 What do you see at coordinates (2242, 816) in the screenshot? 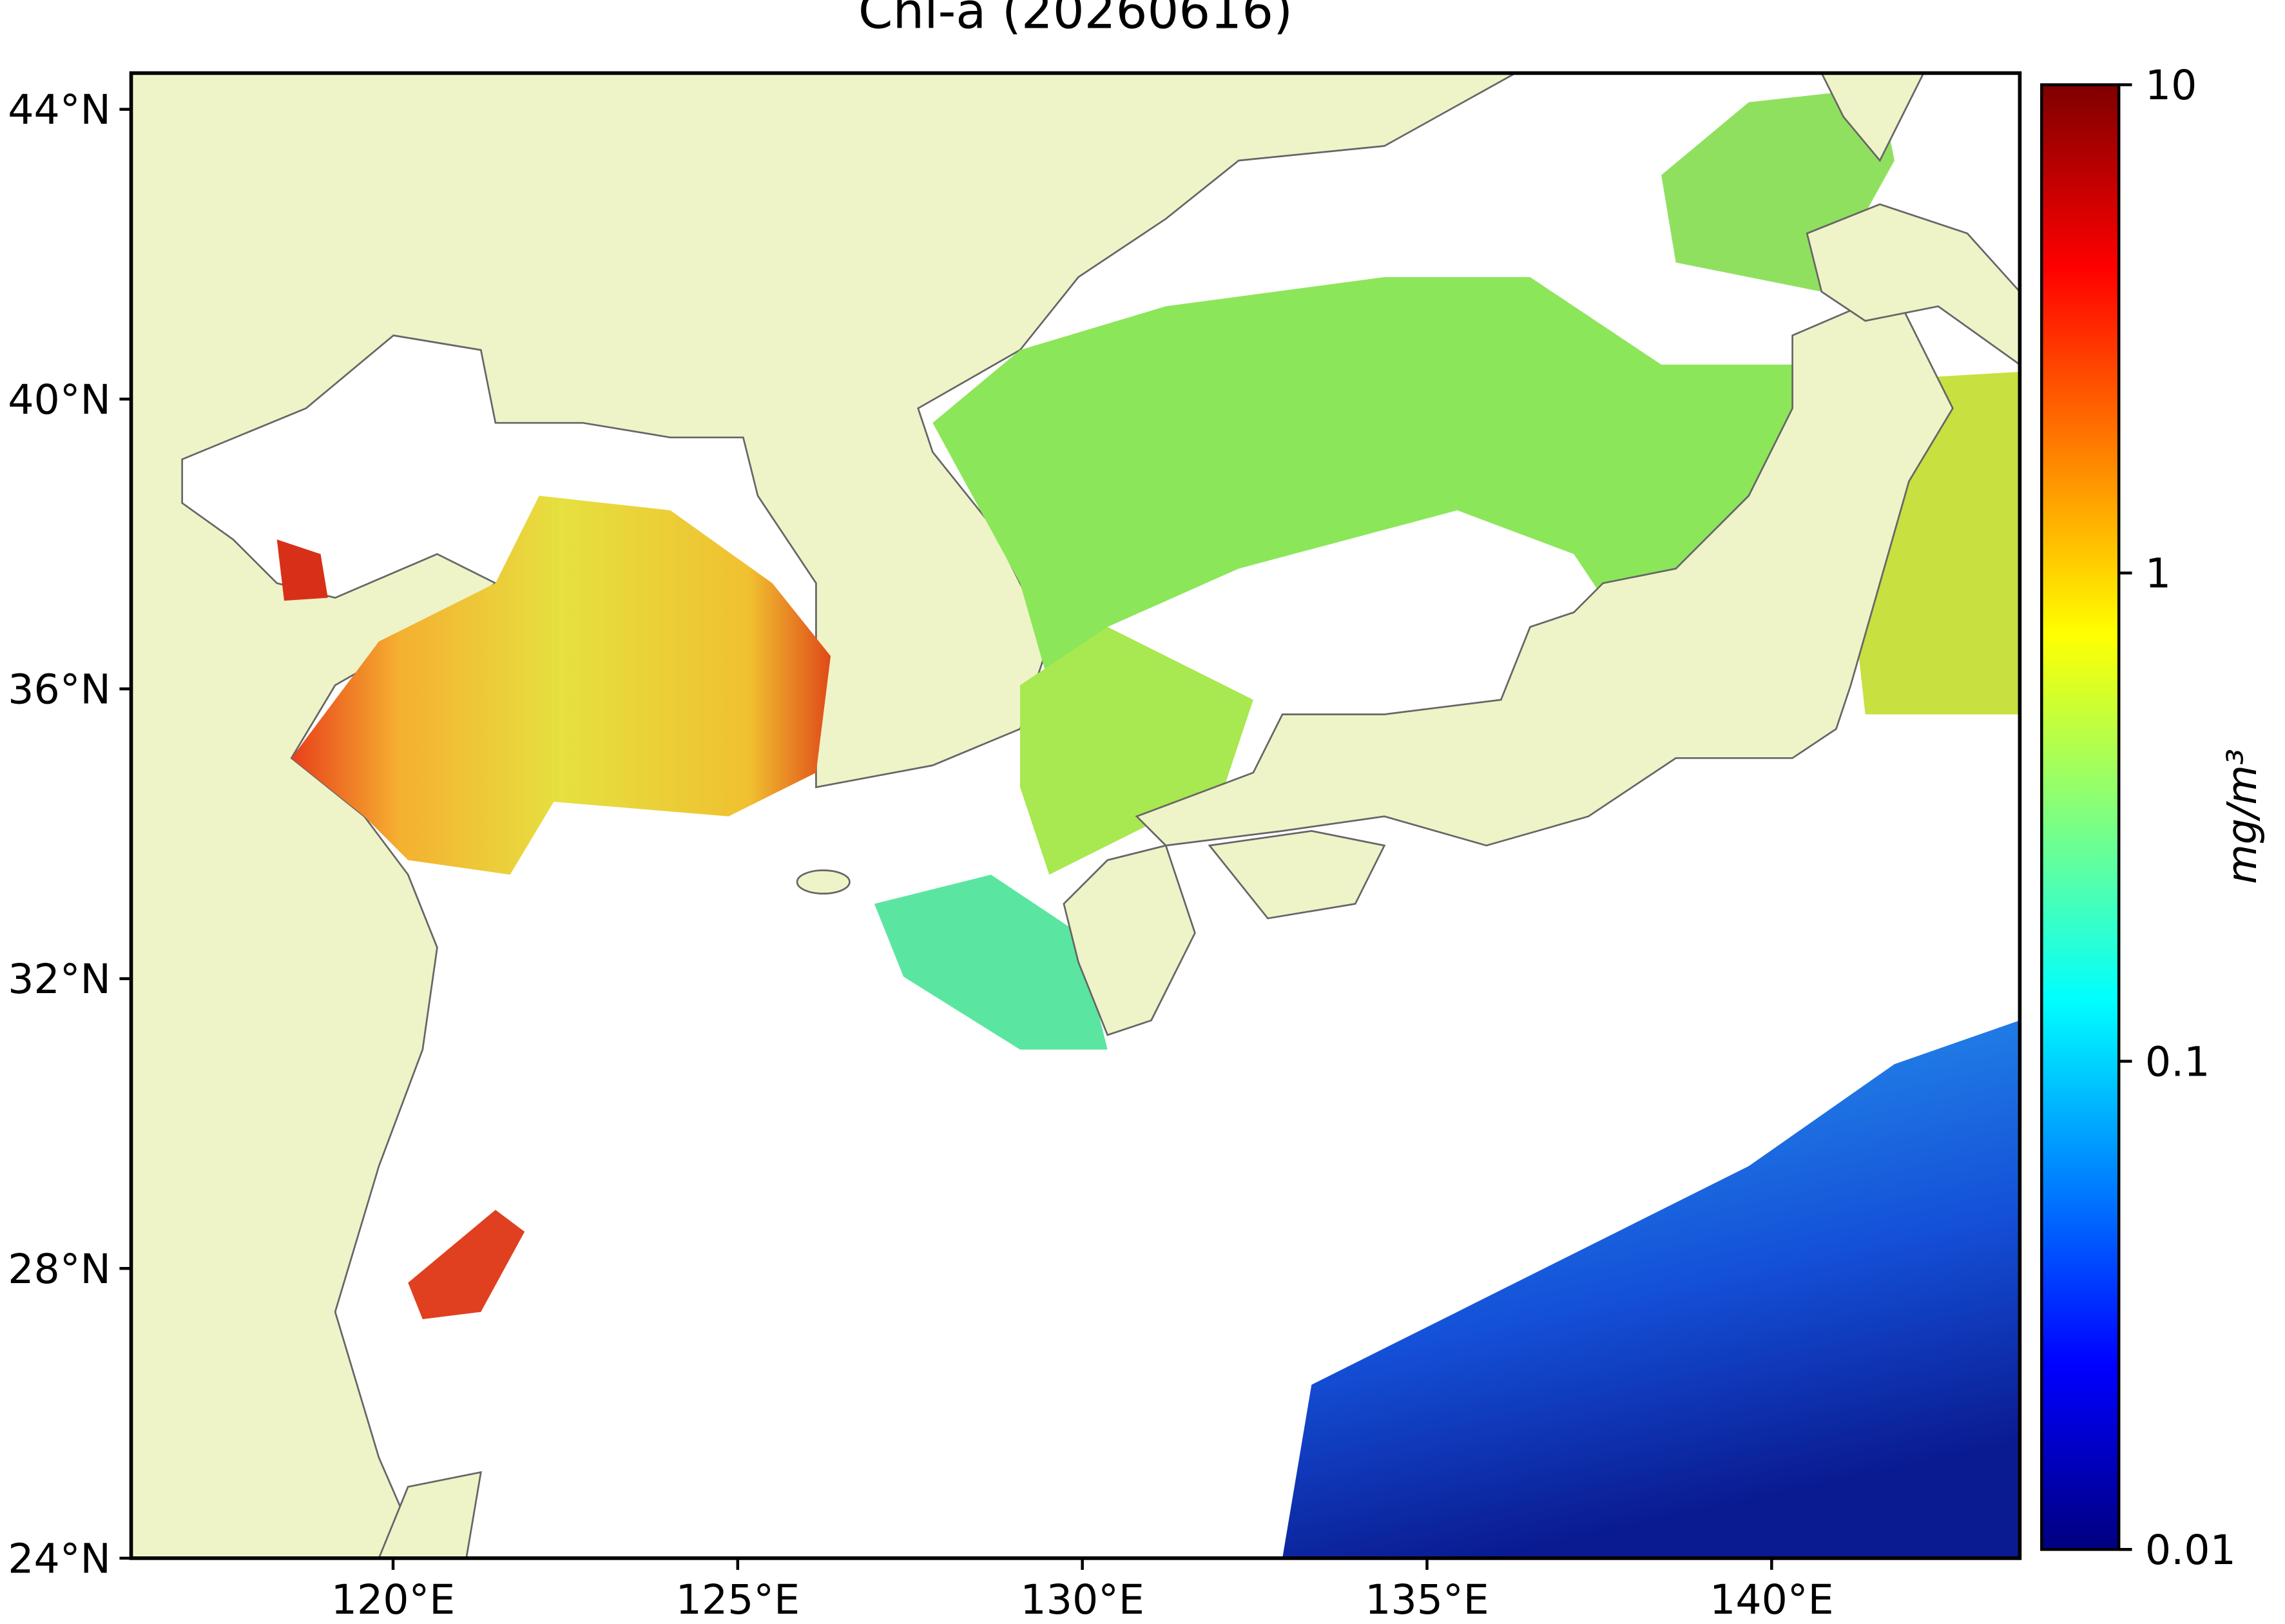
I see `colorbar-label: mg/m³` at bounding box center [2242, 816].